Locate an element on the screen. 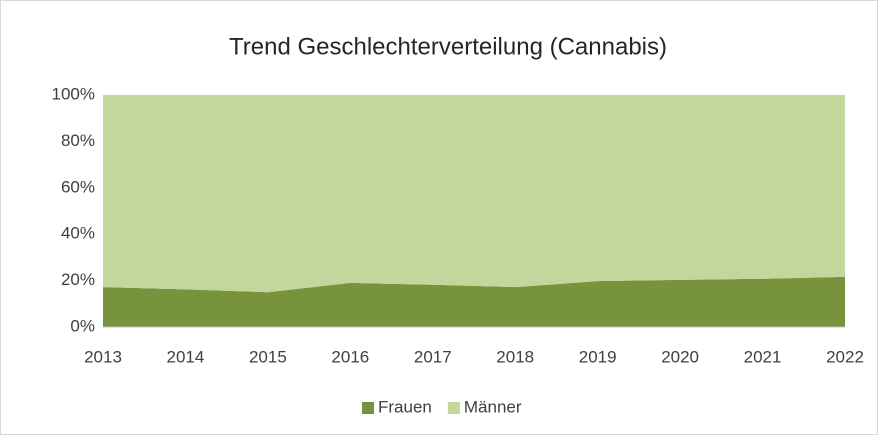 The height and width of the screenshot is (435, 878). x-tick-label: 2017 is located at coordinates (433, 356).